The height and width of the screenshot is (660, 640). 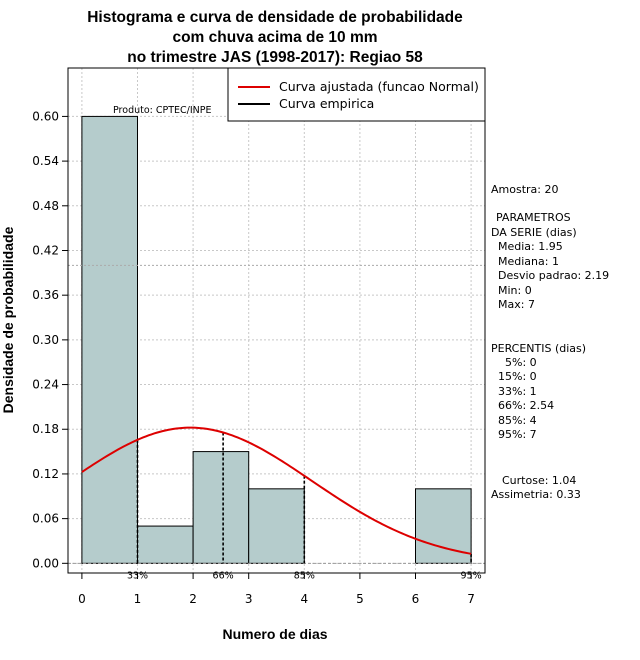 I want to click on y-tick-label: 0.18, so click(x=45, y=429).